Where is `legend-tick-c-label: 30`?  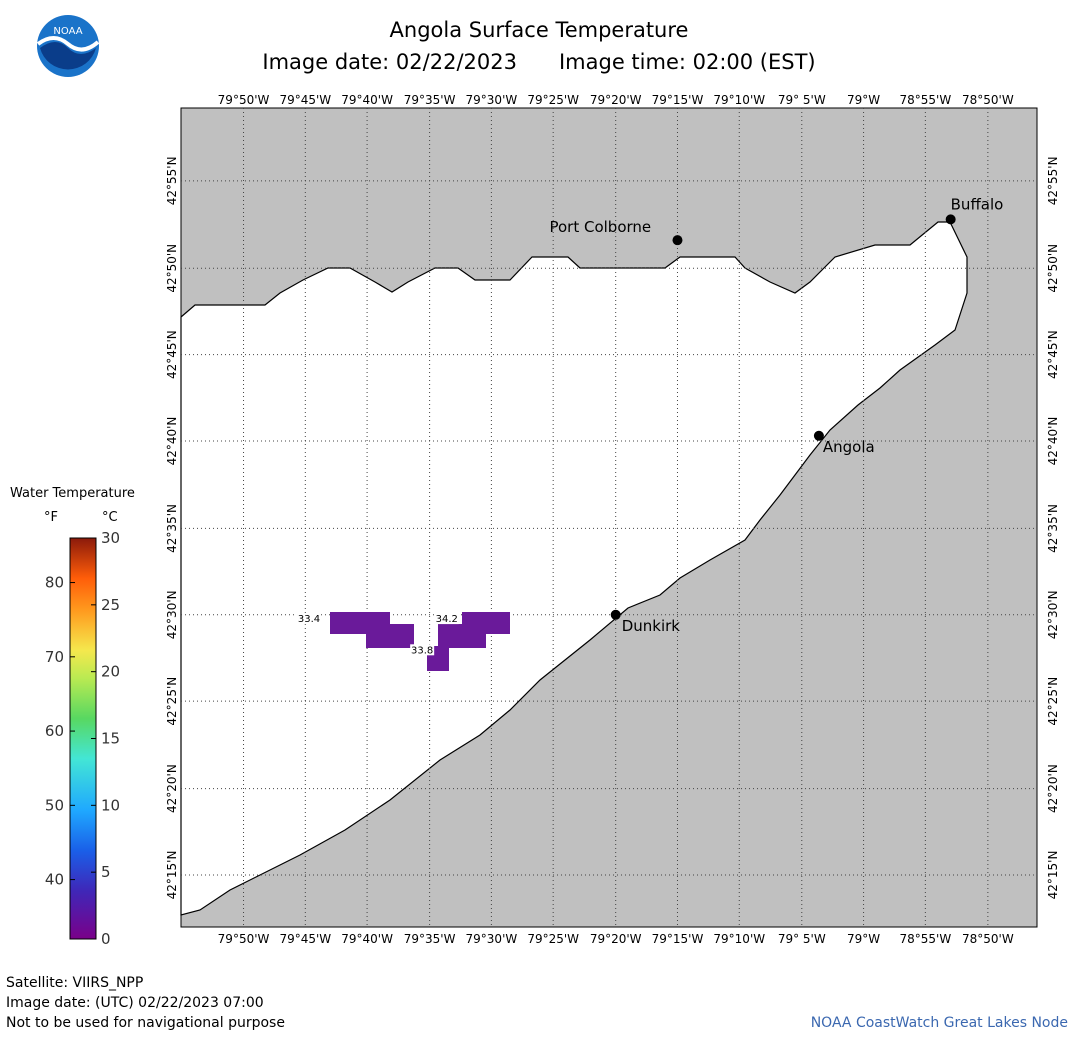 legend-tick-c-label: 30 is located at coordinates (110, 538).